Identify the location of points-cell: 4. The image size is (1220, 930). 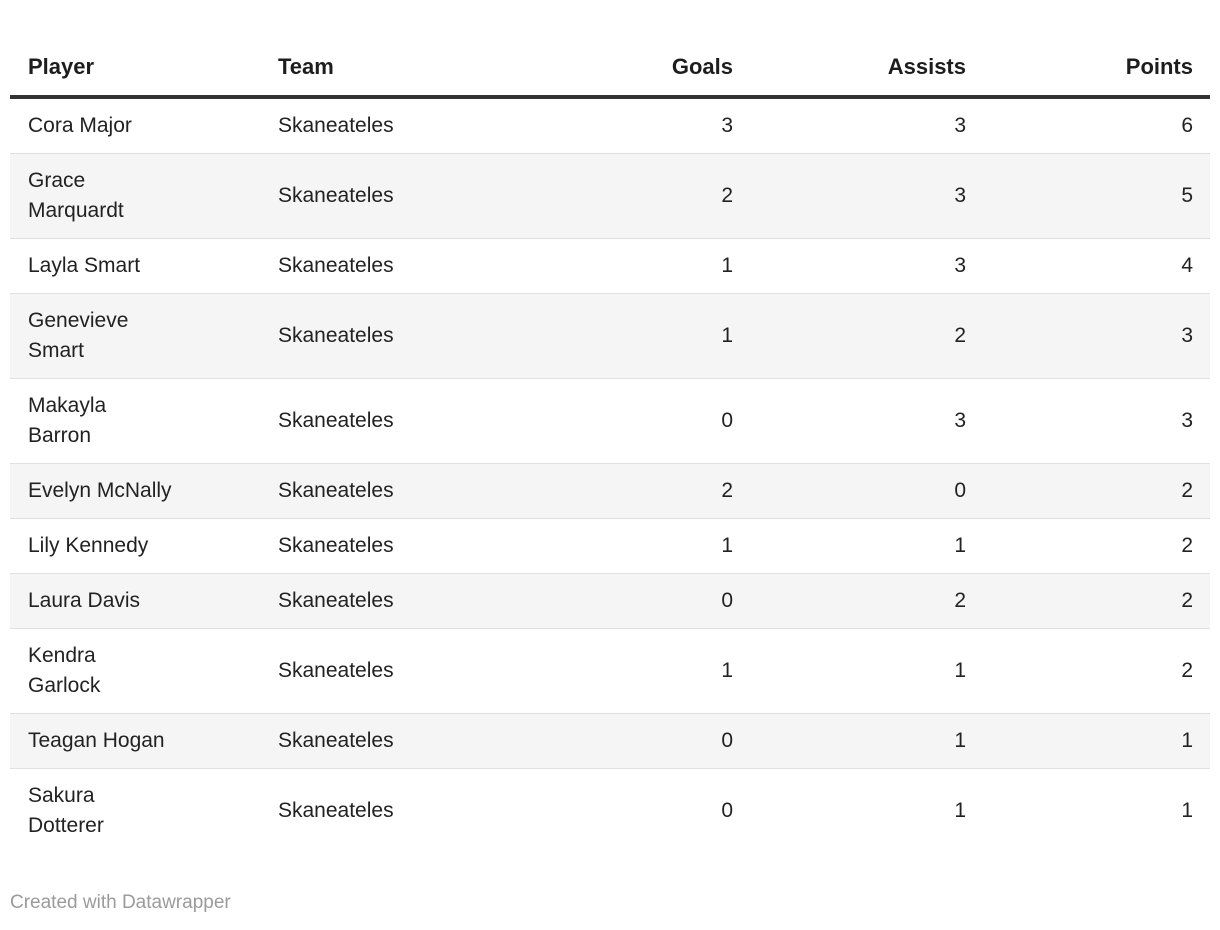
(1096, 266).